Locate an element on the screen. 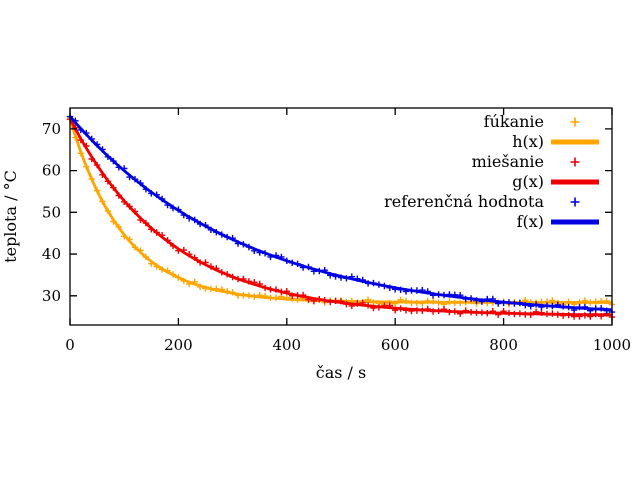 This screenshot has width=640, height=480. y-tick-label: 40 is located at coordinates (51, 254).